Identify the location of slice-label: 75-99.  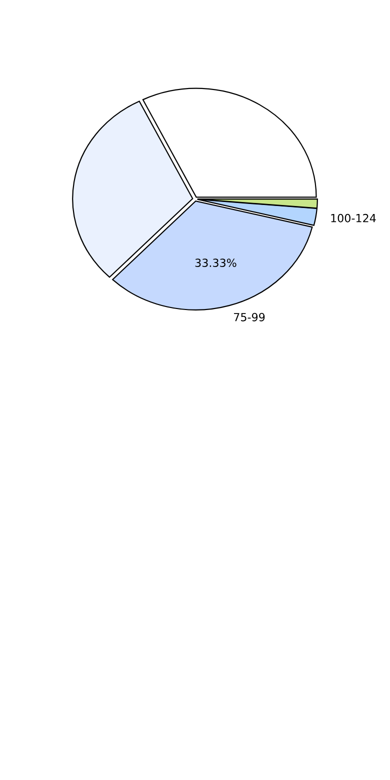
(249, 317).